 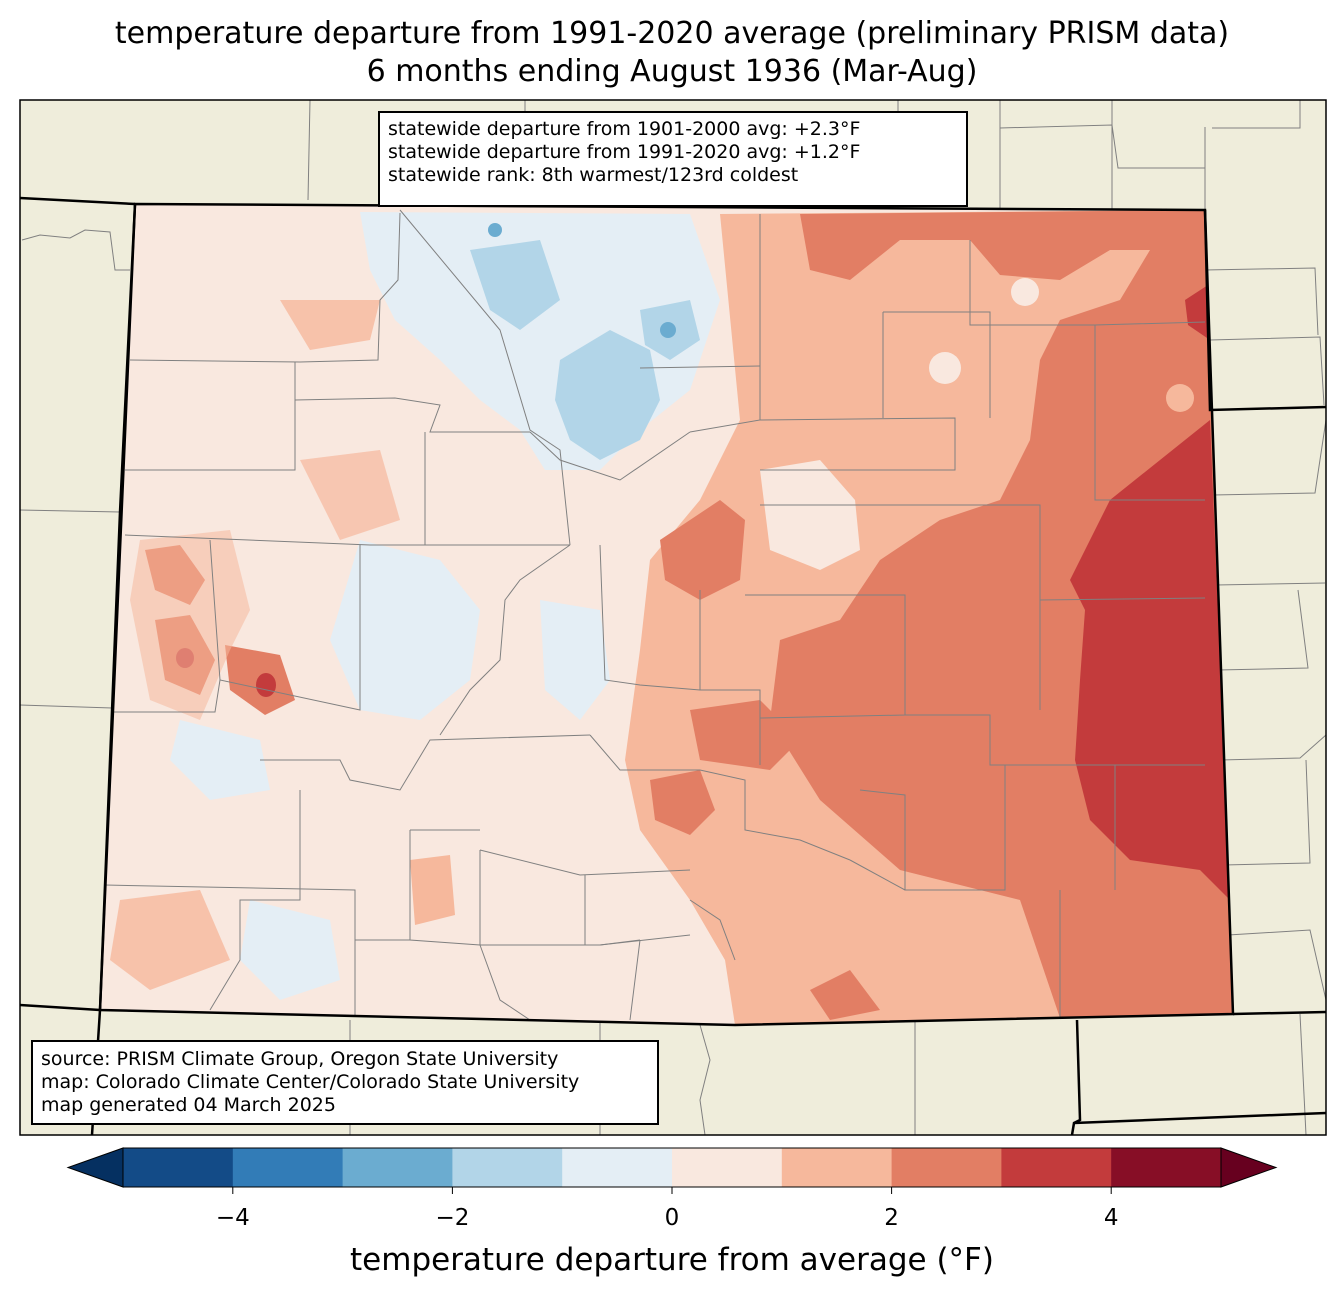 What do you see at coordinates (232, 1218) in the screenshot?
I see `colorbar-tick-label: −4` at bounding box center [232, 1218].